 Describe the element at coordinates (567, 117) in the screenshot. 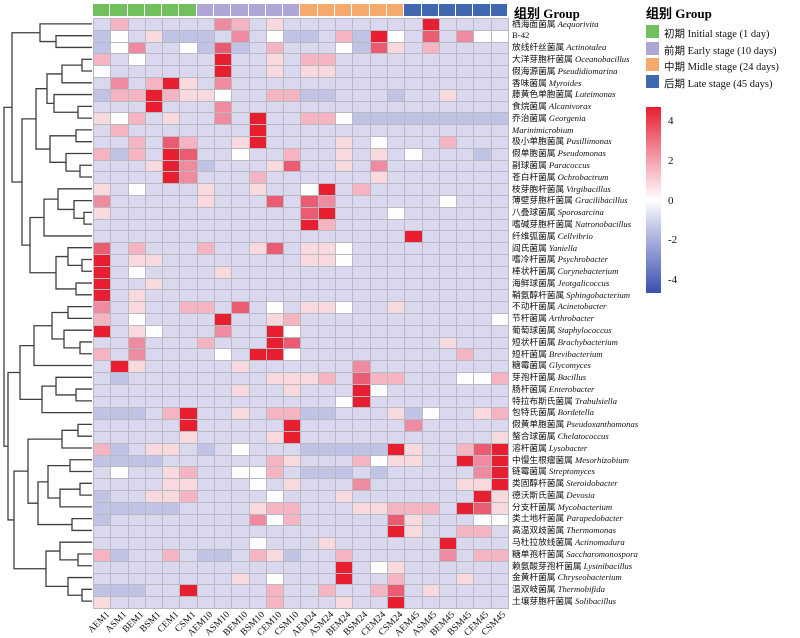

I see `row-label-latin: Georgenia` at that location.